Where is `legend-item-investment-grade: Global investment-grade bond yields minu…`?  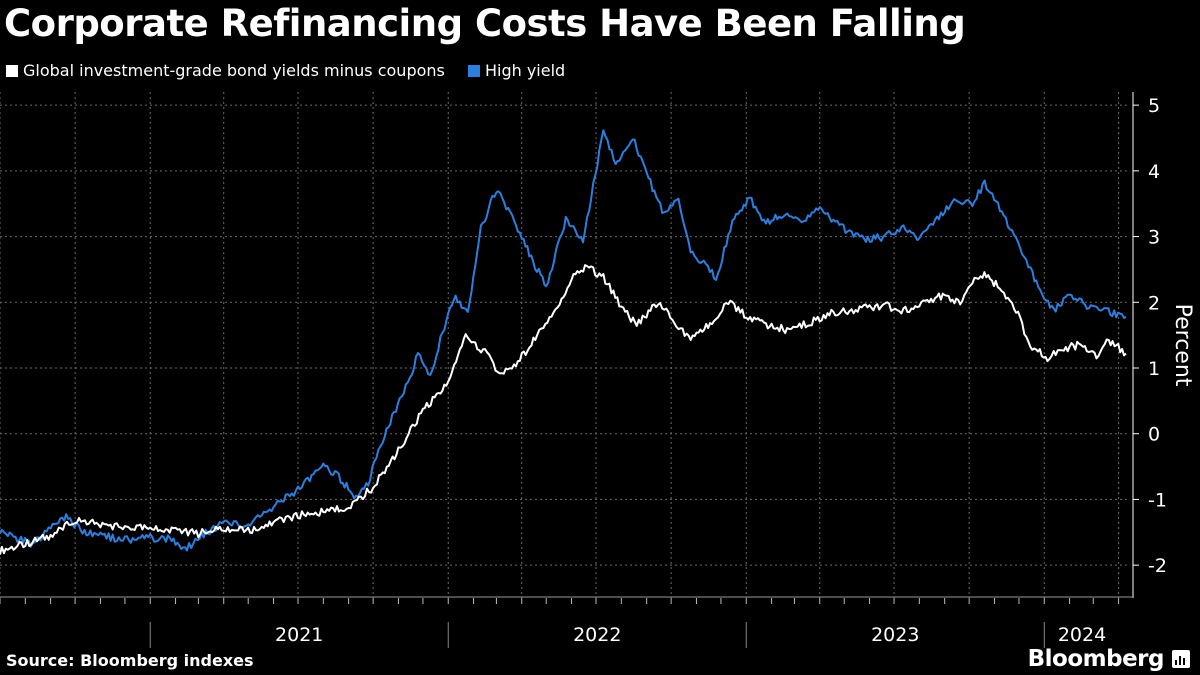 legend-item-investment-grade: Global investment-grade bond yields minu… is located at coordinates (225, 70).